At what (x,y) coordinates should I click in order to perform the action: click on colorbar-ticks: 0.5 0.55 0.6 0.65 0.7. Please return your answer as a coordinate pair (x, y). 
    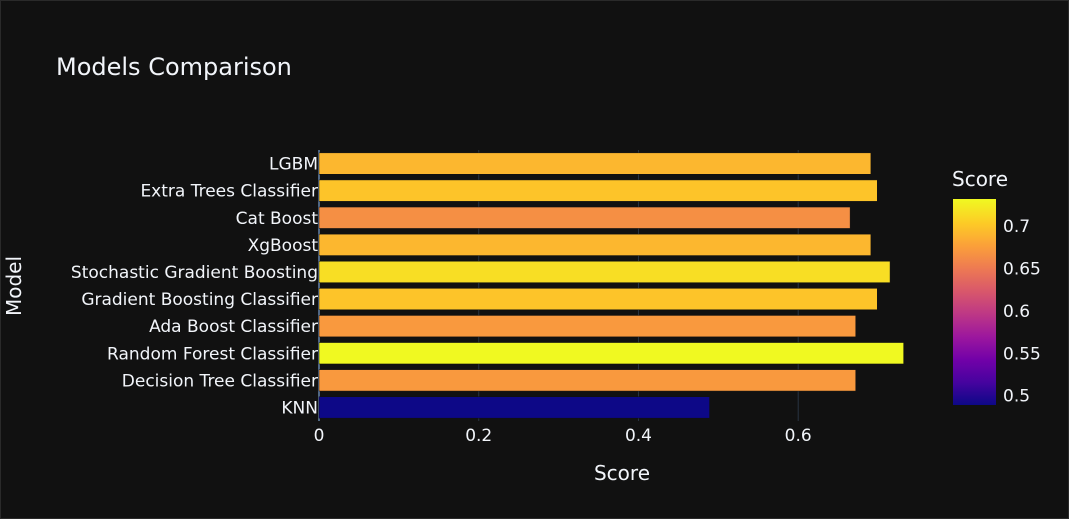
    Looking at the image, I should click on (1022, 312).